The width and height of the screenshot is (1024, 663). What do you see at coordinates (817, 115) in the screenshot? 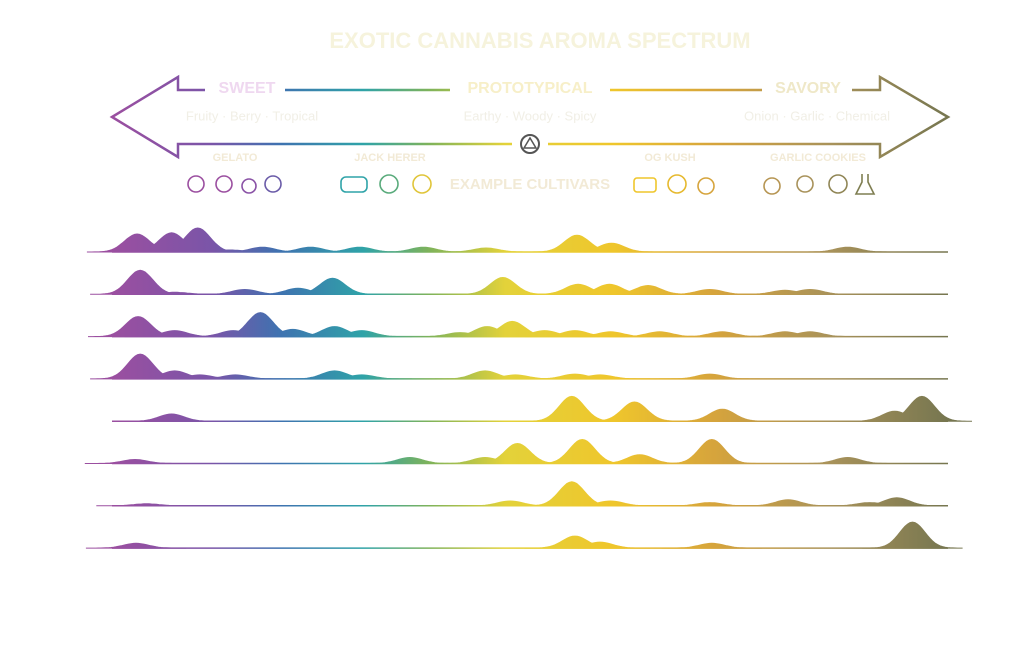
I see `savory-notes: Onion · Garlic · Chemical` at bounding box center [817, 115].